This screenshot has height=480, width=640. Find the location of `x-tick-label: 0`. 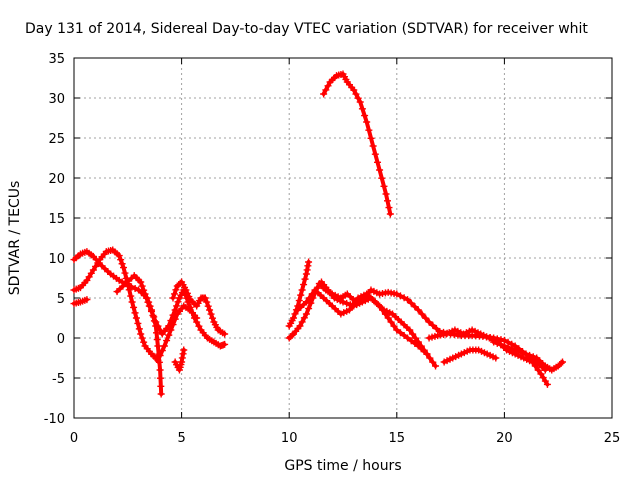

x-tick-label: 0 is located at coordinates (74, 438).